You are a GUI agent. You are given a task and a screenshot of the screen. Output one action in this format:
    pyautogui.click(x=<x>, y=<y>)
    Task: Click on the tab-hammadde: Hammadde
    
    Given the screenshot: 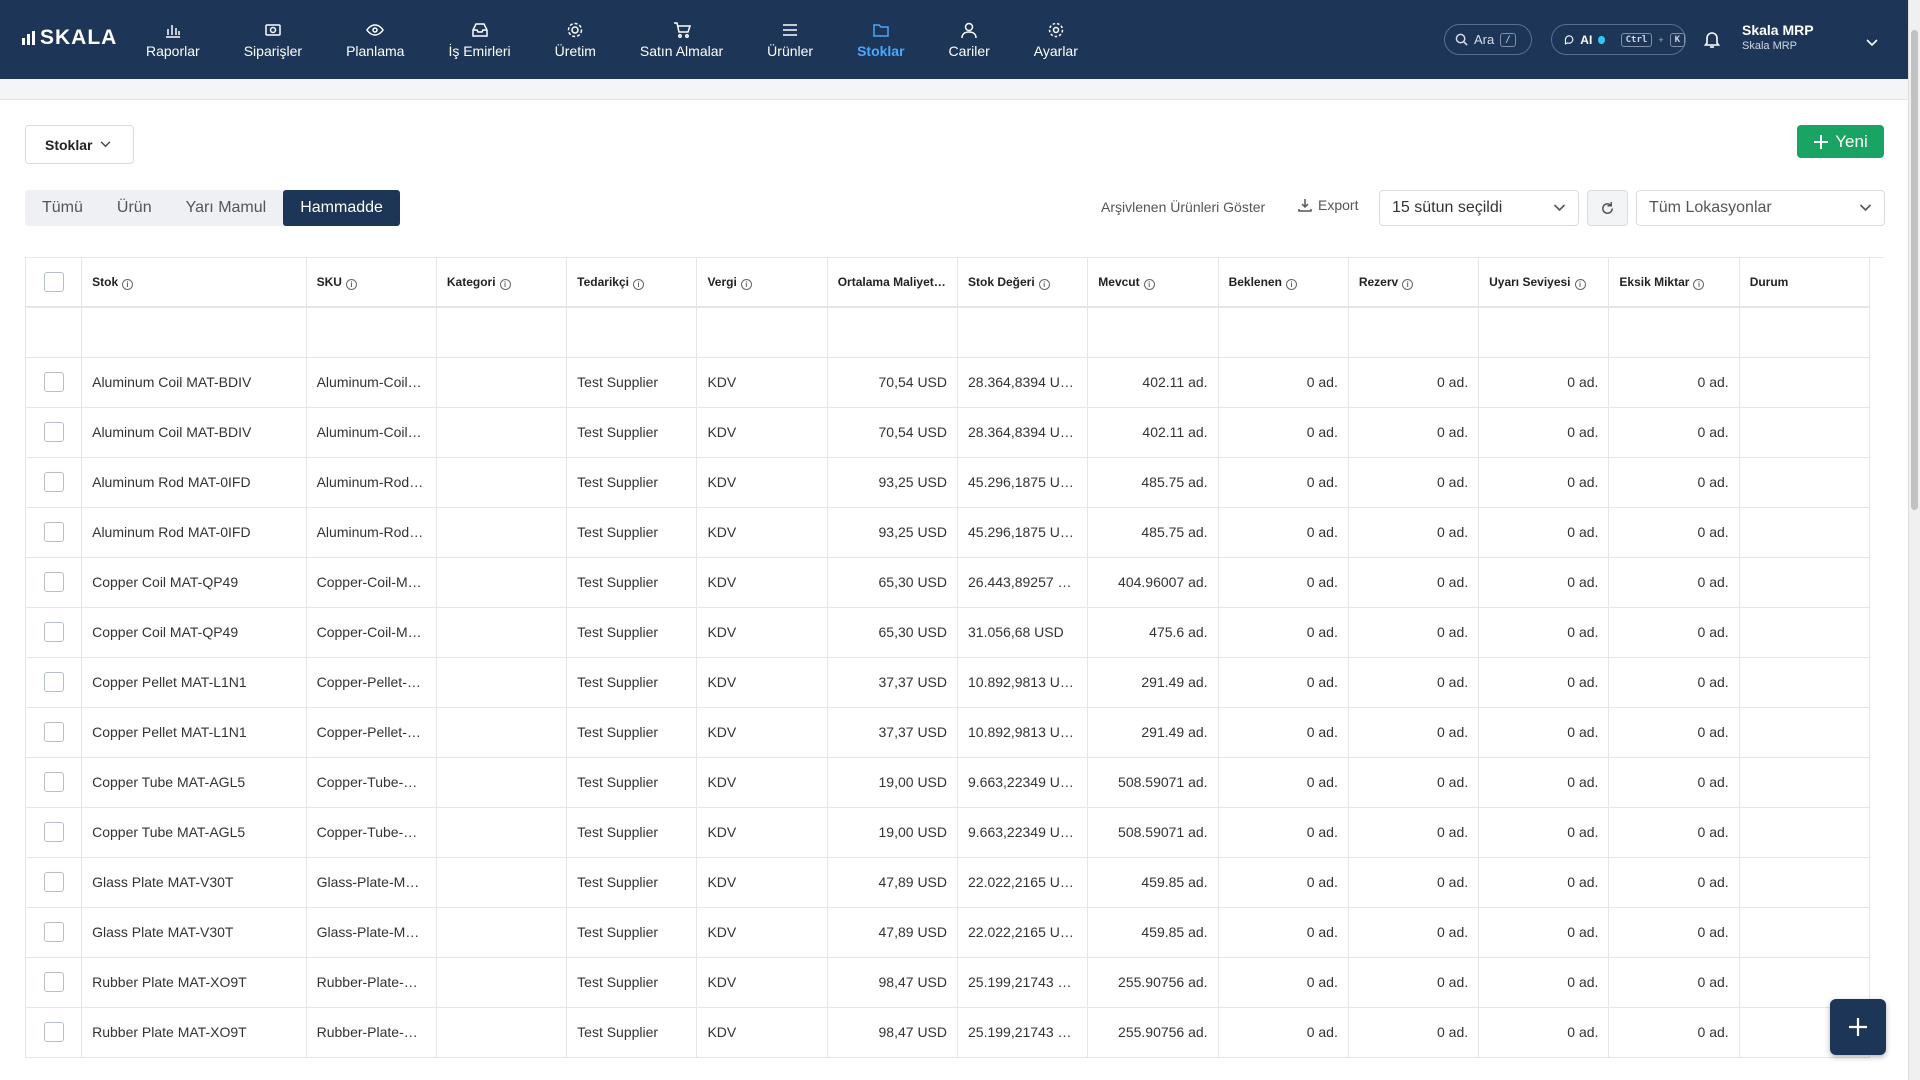 What is the action you would take?
    pyautogui.click(x=341, y=208)
    